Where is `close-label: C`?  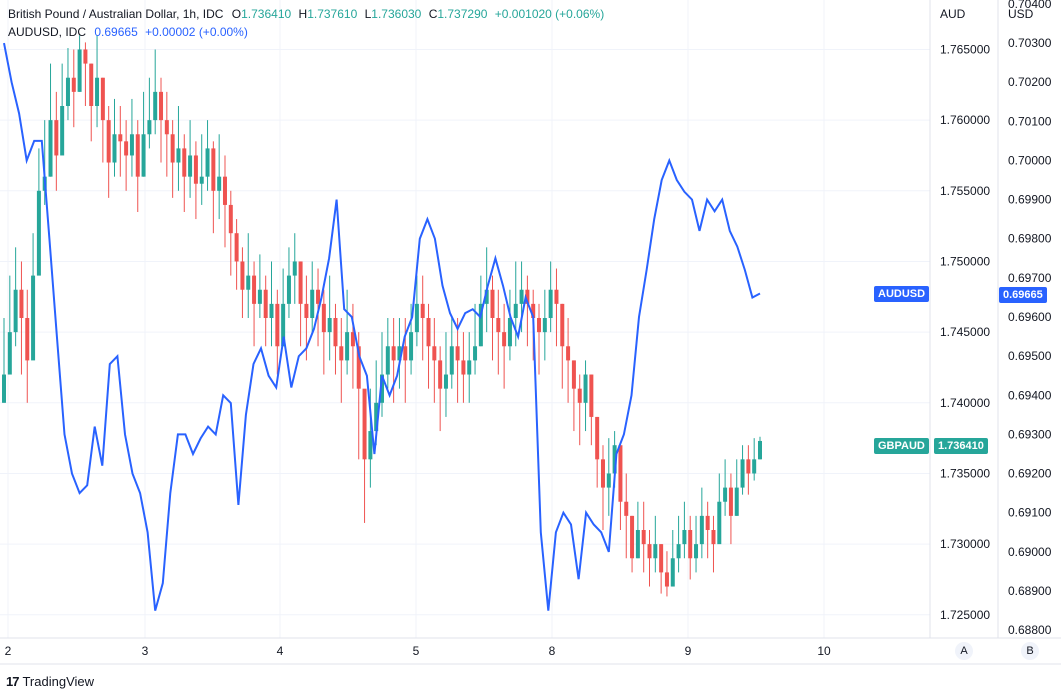
close-label: C is located at coordinates (433, 14).